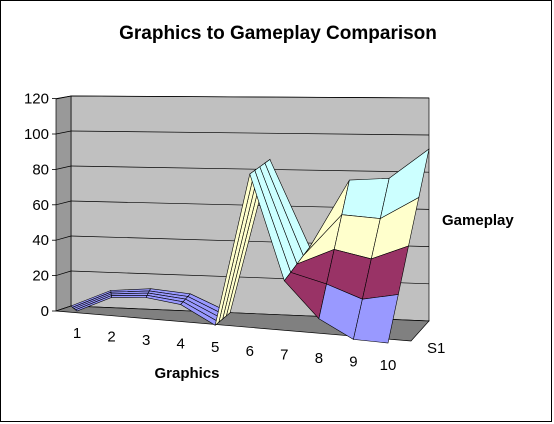 Image resolution: width=554 pixels, height=424 pixels. I want to click on z-tick-label: 120, so click(36, 99).